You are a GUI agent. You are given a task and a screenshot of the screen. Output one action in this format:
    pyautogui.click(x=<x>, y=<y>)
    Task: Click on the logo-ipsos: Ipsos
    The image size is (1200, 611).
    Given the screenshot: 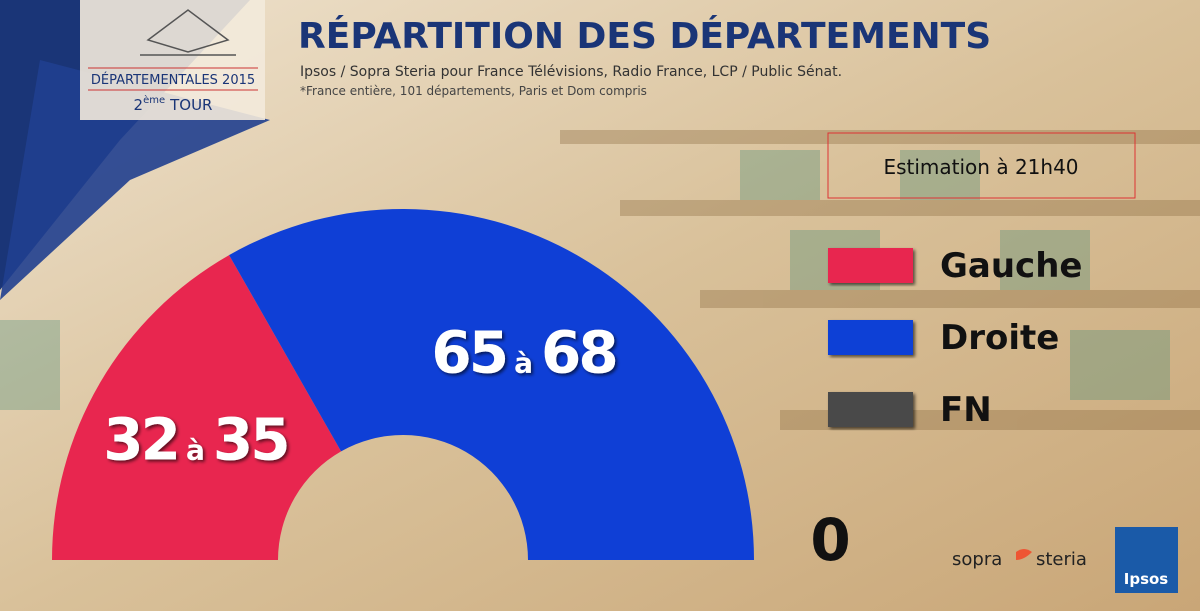 What is the action you would take?
    pyautogui.click(x=1146, y=579)
    